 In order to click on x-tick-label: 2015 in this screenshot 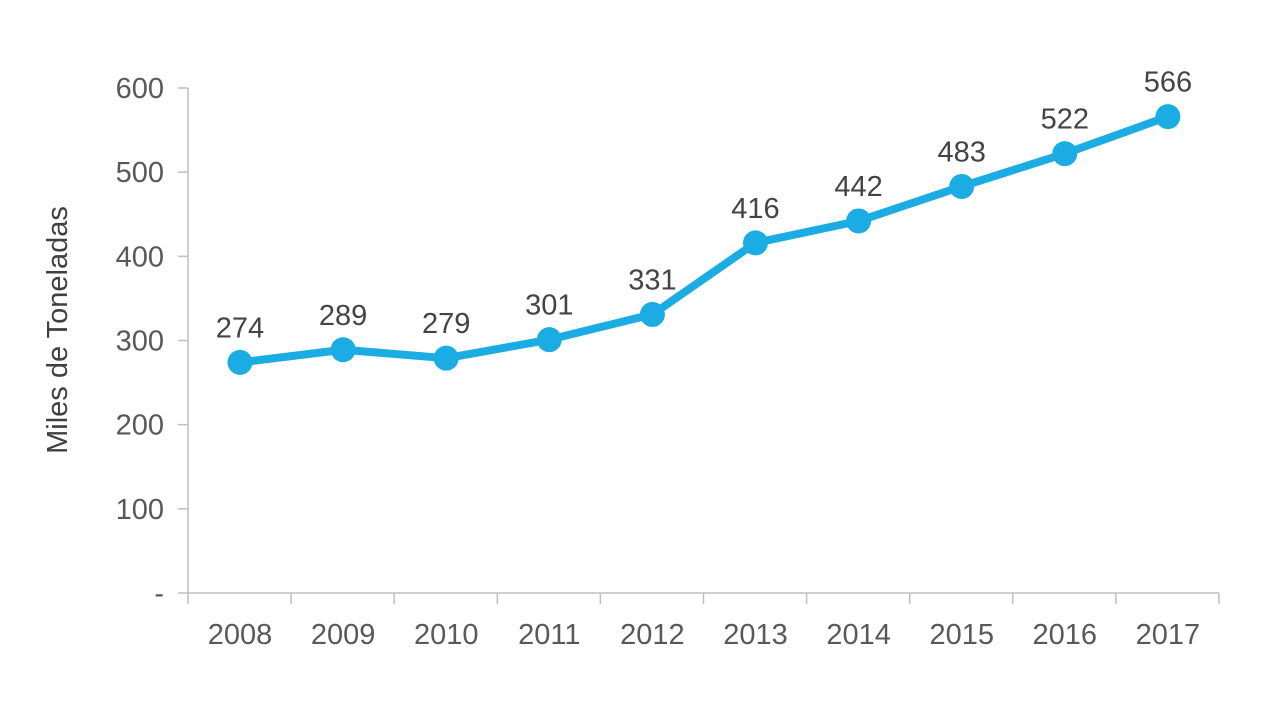, I will do `click(961, 635)`.